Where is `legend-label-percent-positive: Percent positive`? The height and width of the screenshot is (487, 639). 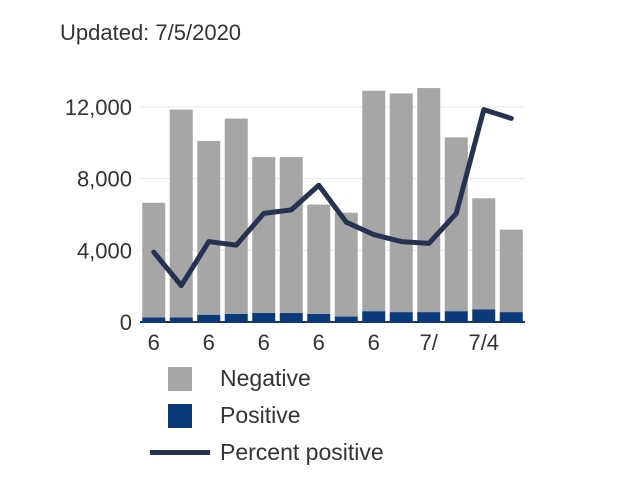
legend-label-percent-positive: Percent positive is located at coordinates (302, 452).